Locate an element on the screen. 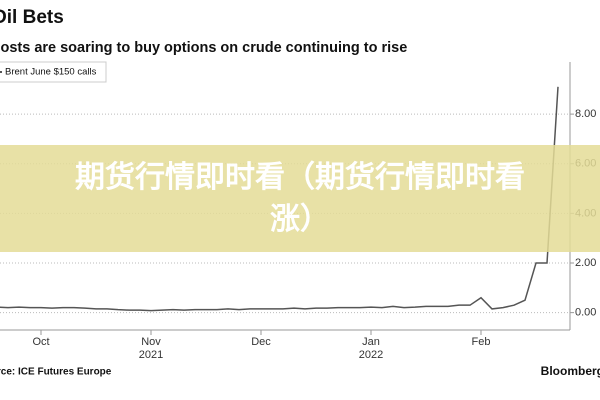  legend-box is located at coordinates (53, 72).